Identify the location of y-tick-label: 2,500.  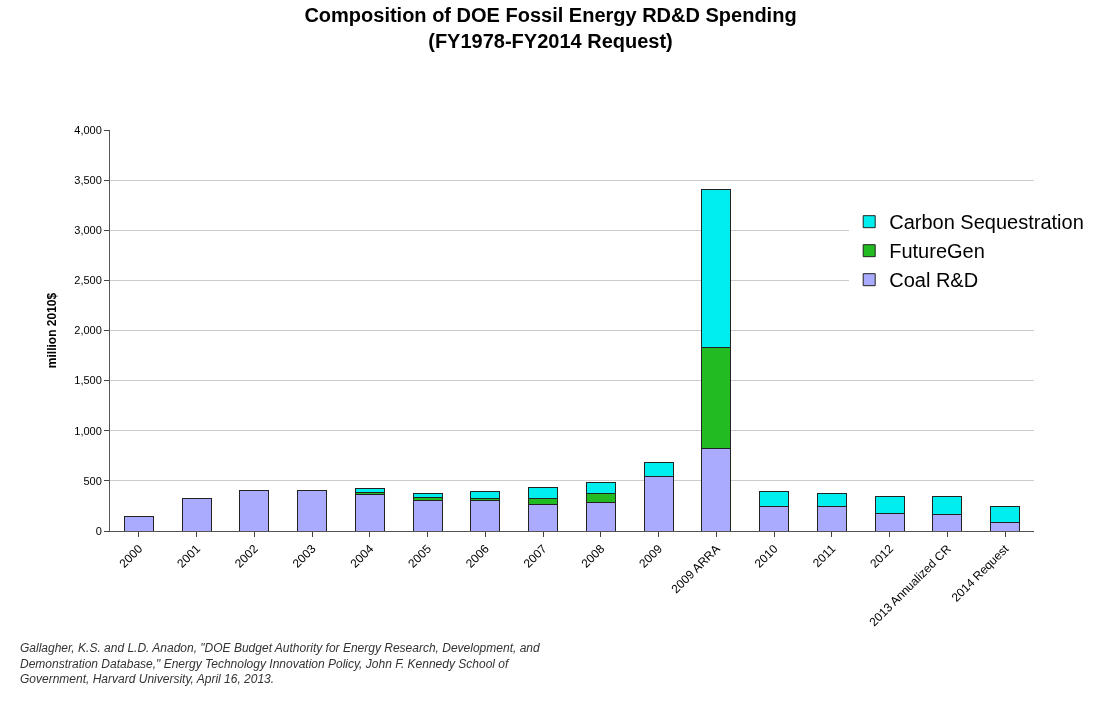
(88, 280).